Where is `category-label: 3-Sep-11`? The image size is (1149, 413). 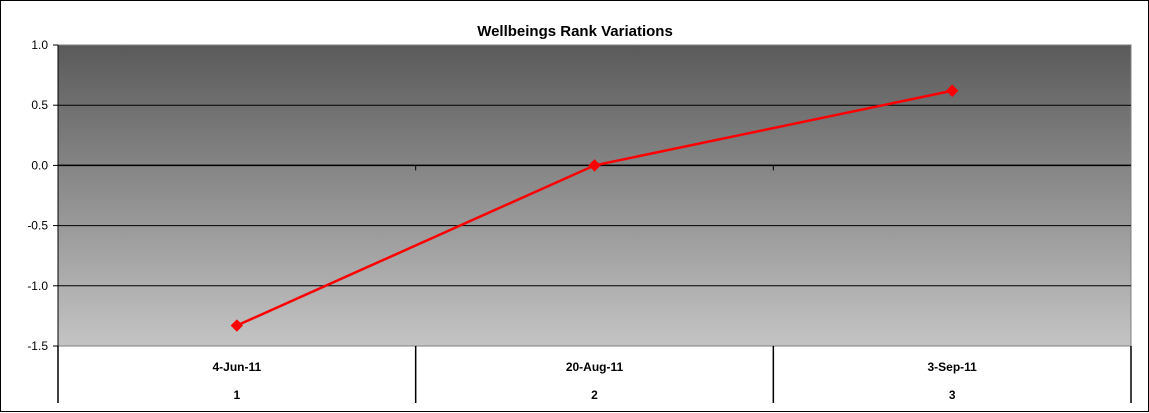
category-label: 3-Sep-11 is located at coordinates (952, 367).